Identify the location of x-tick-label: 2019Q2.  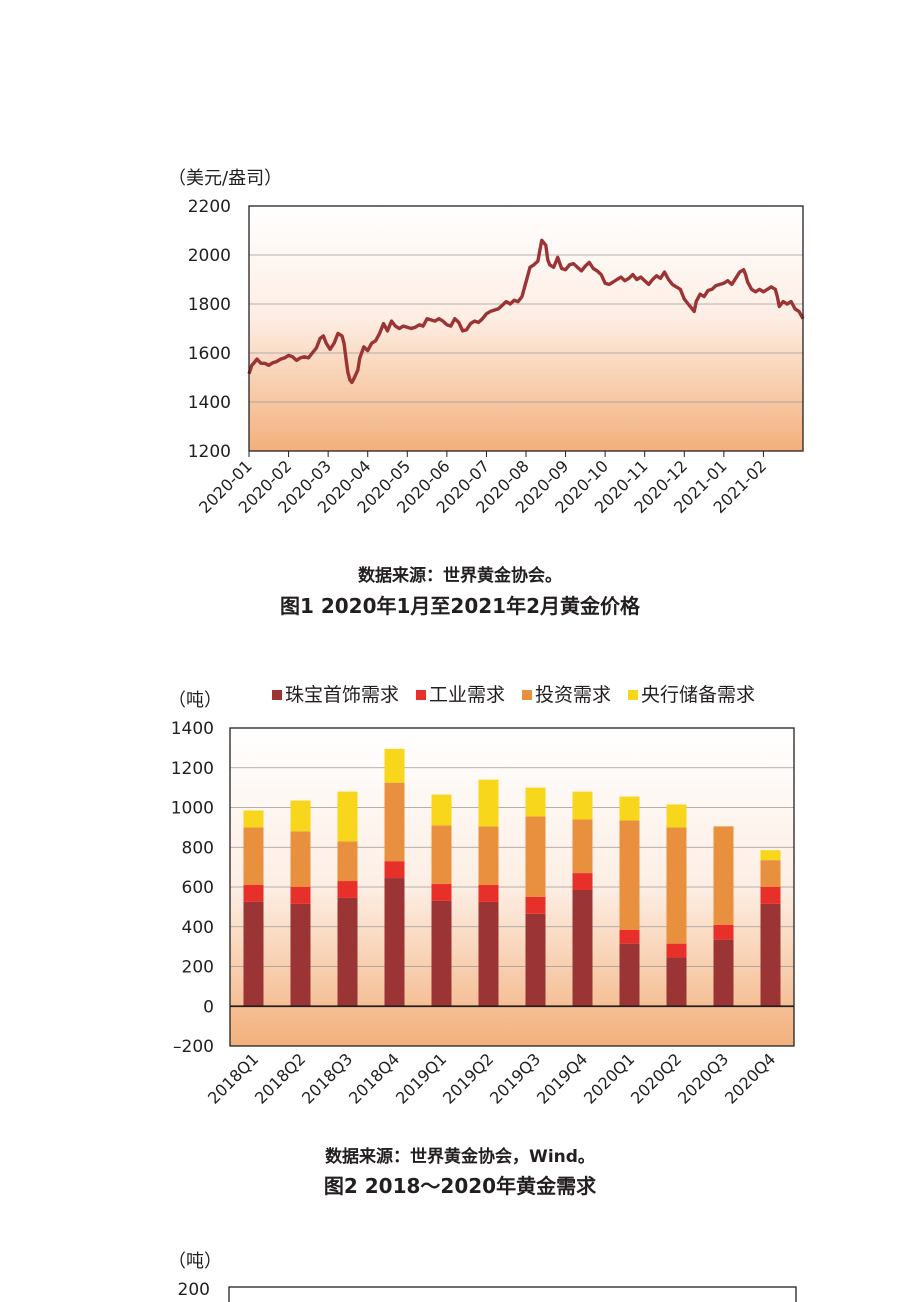
(468, 1078).